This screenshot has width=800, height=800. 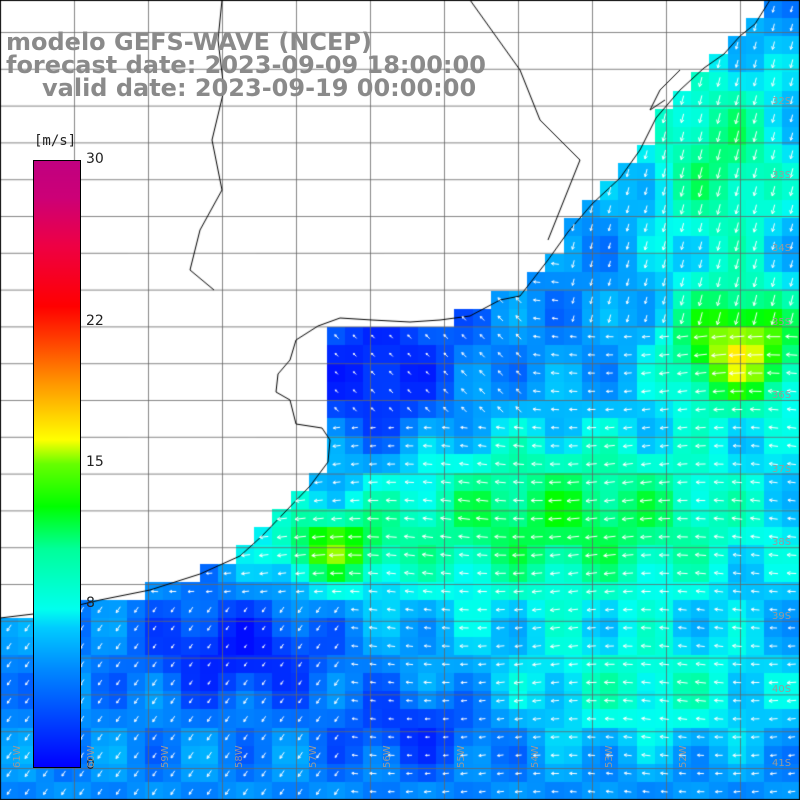 I want to click on colorbar-label-22: 22, so click(x=95, y=320).